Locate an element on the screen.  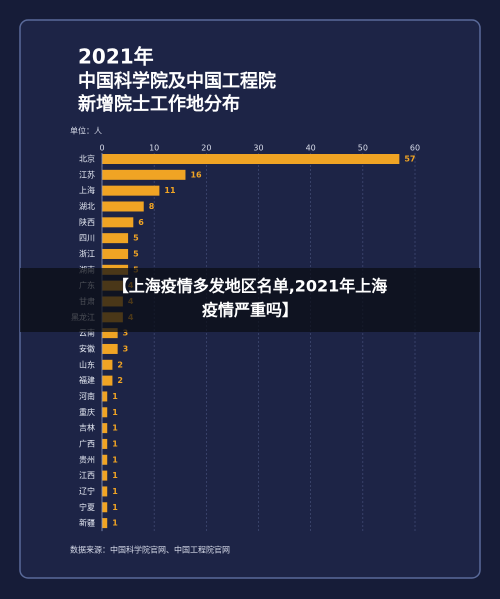
y-tick-label: 山东 is located at coordinates (87, 364).